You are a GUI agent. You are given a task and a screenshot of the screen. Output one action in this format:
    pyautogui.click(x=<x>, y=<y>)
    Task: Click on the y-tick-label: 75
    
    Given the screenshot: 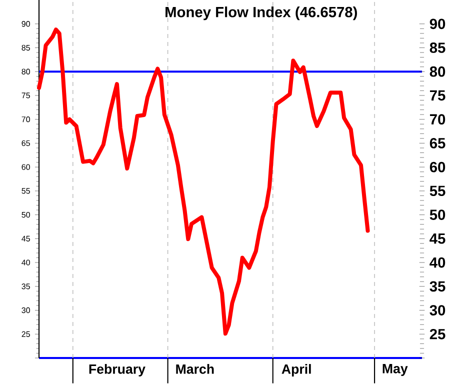 What is the action you would take?
    pyautogui.click(x=26, y=95)
    